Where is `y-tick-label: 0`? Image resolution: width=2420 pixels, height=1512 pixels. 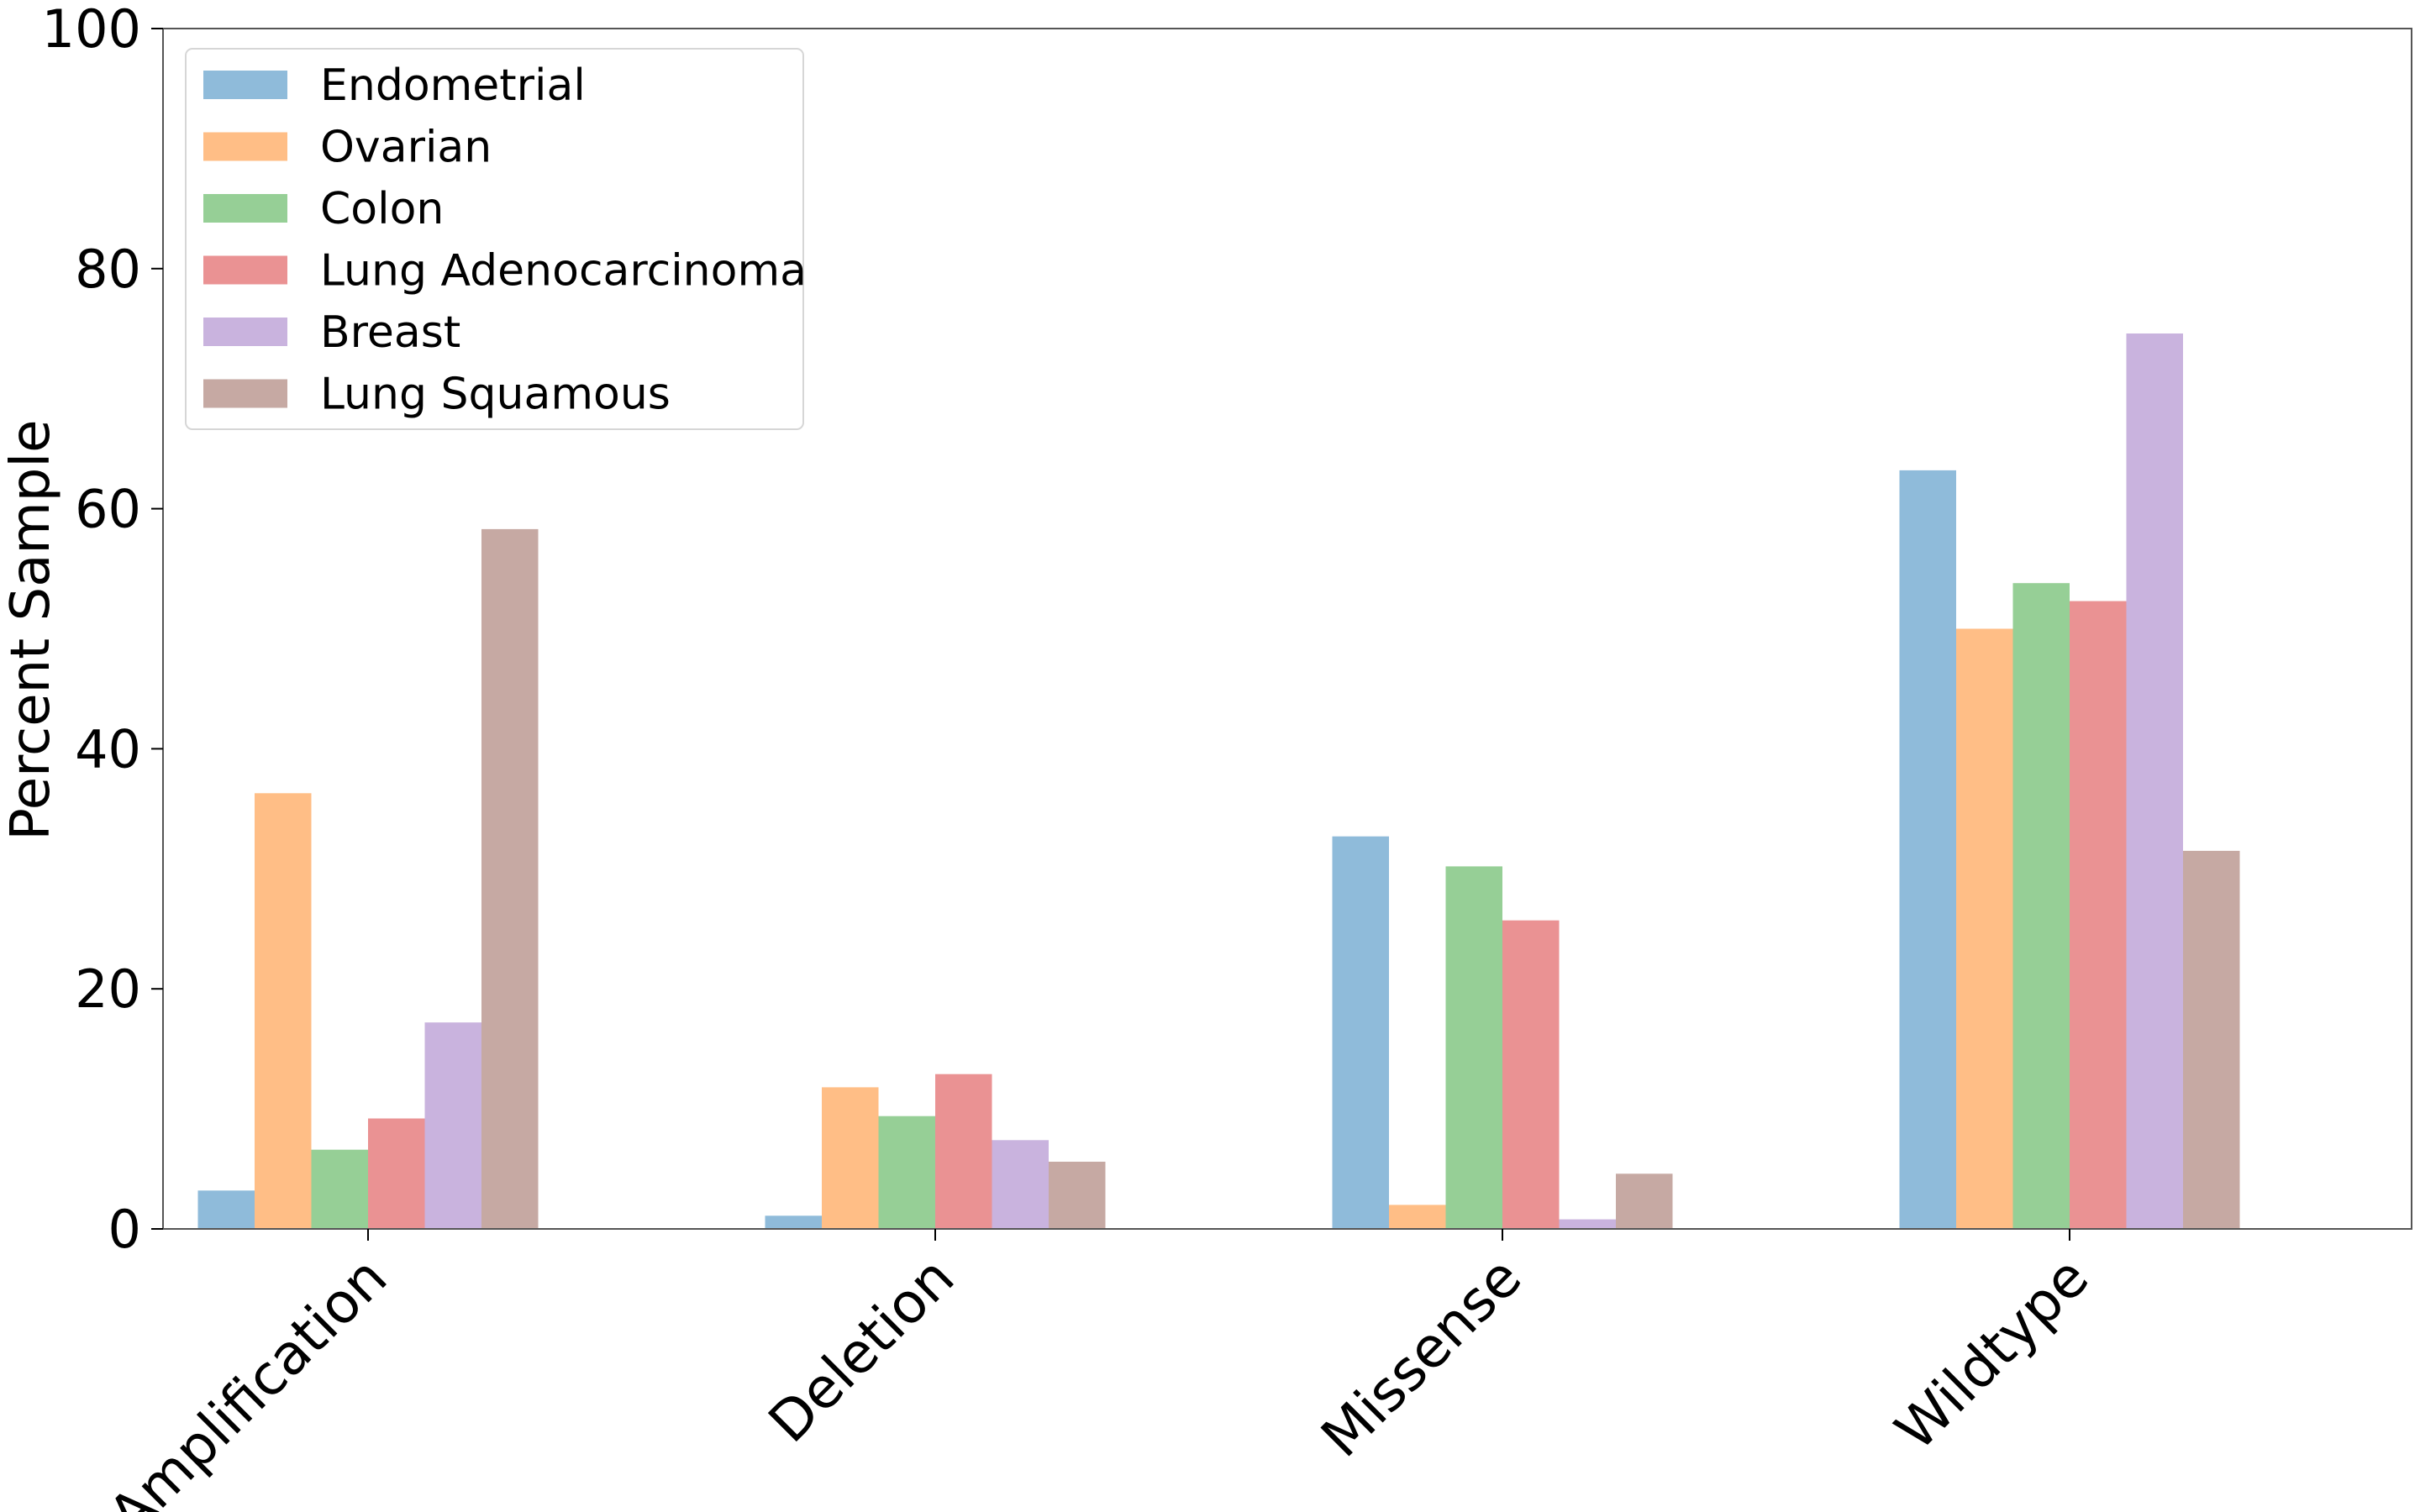 y-tick-label: 0 is located at coordinates (124, 1229).